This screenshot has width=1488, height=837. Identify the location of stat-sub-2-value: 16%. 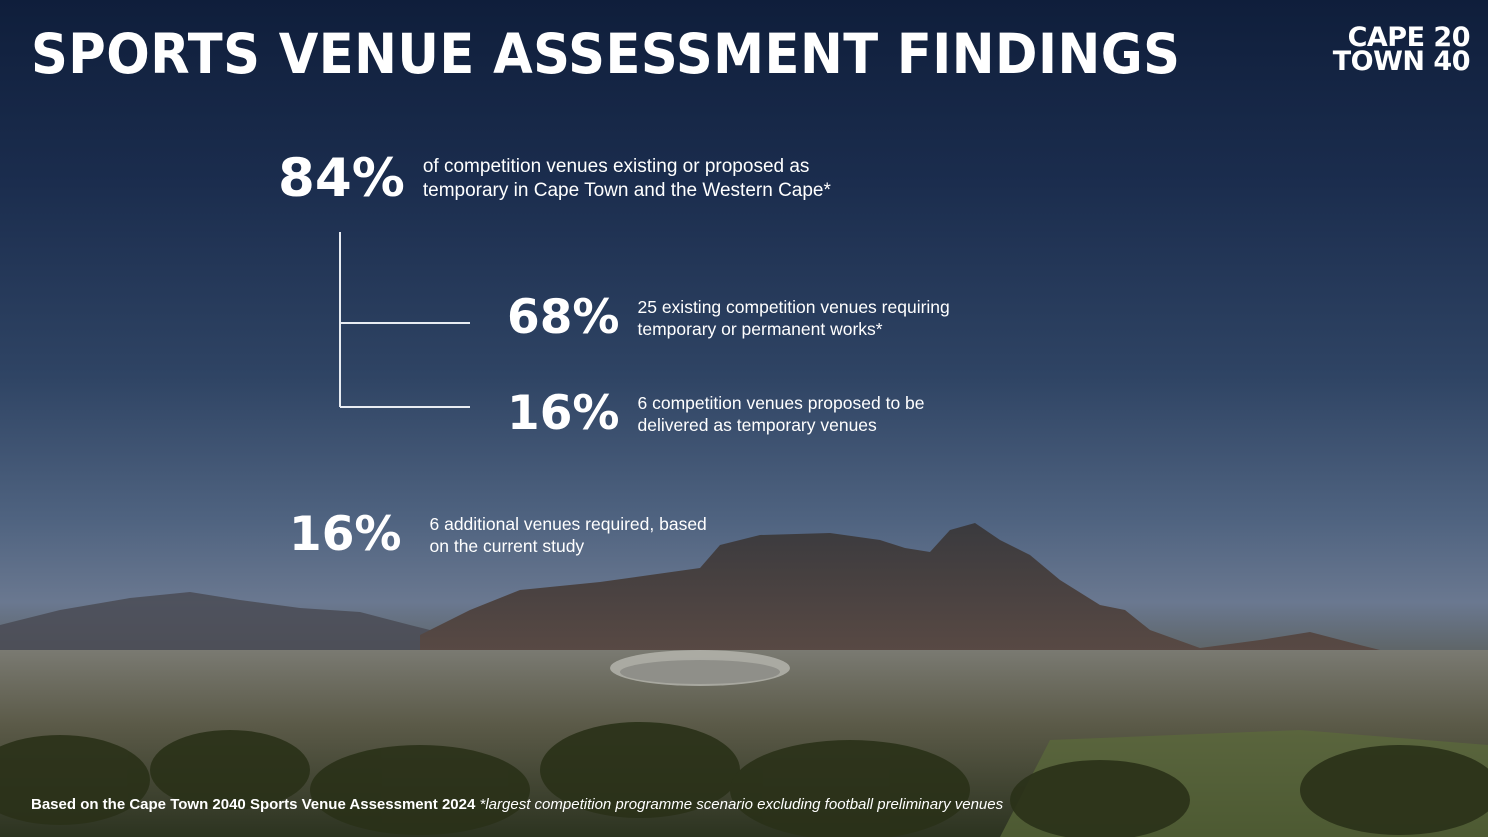
(563, 413).